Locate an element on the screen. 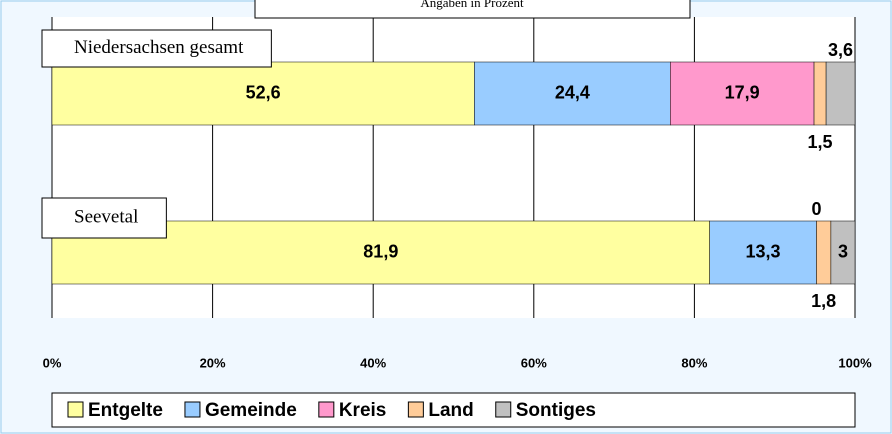  x-tick-label: 20% is located at coordinates (213, 362).